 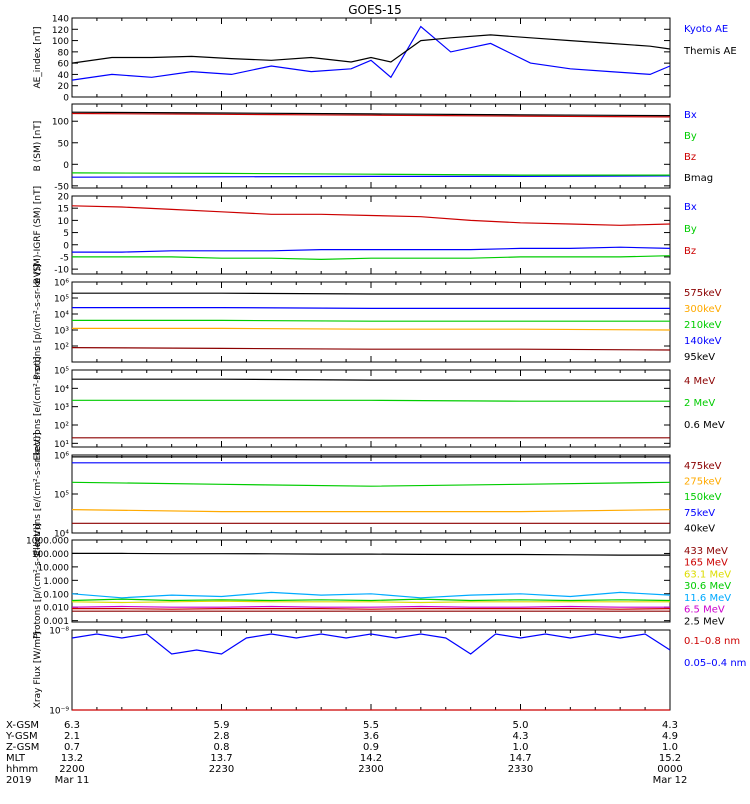 I want to click on y-tick-label: 10¹, so click(x=61, y=445).